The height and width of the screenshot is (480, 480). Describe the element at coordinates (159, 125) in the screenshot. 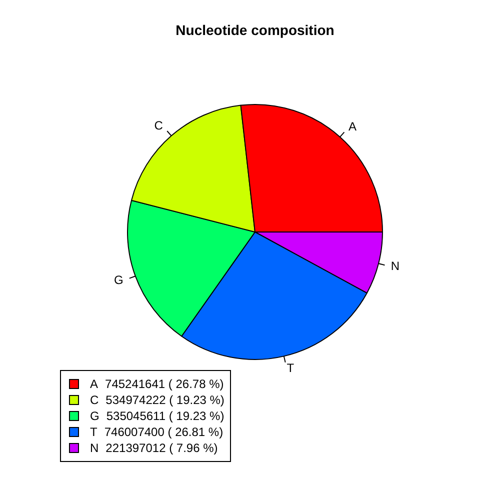

I see `slice-label: C` at that location.